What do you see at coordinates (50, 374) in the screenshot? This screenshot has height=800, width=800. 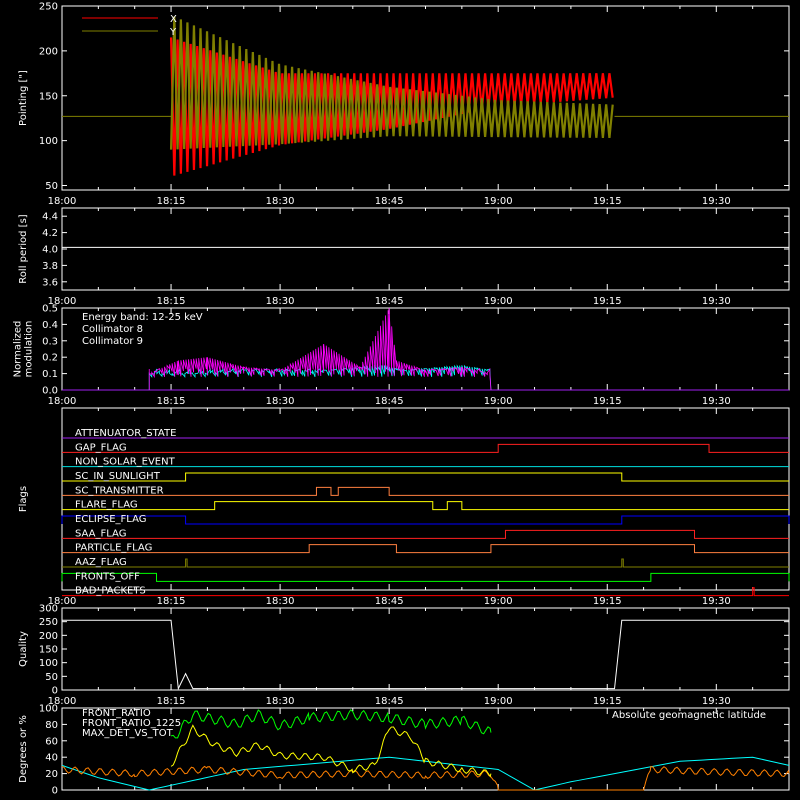 I see `modulation-ytick-label: 0.1` at bounding box center [50, 374].